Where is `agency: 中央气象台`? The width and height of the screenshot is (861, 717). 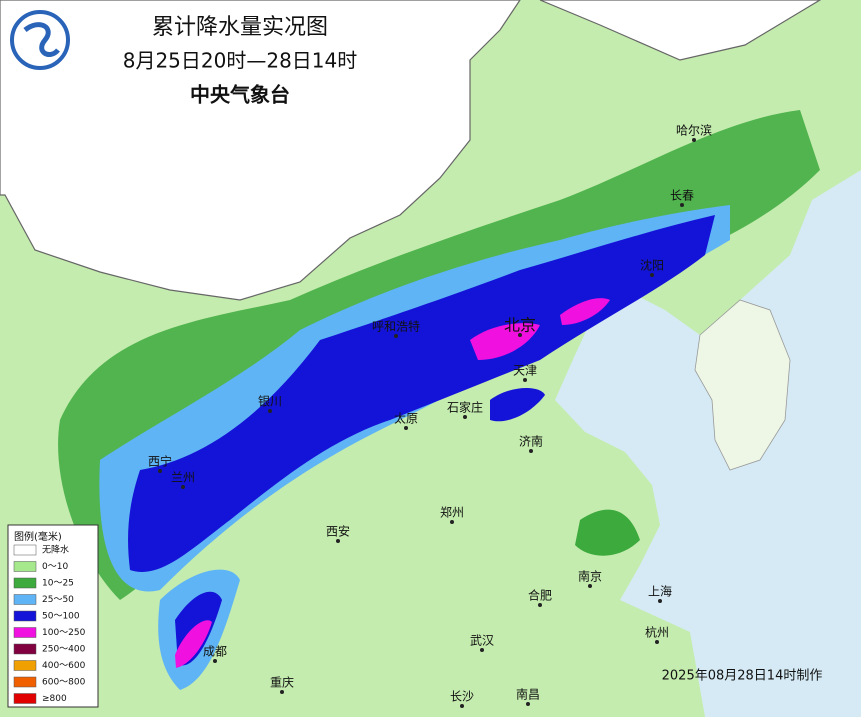 agency: 中央气象台 is located at coordinates (240, 95).